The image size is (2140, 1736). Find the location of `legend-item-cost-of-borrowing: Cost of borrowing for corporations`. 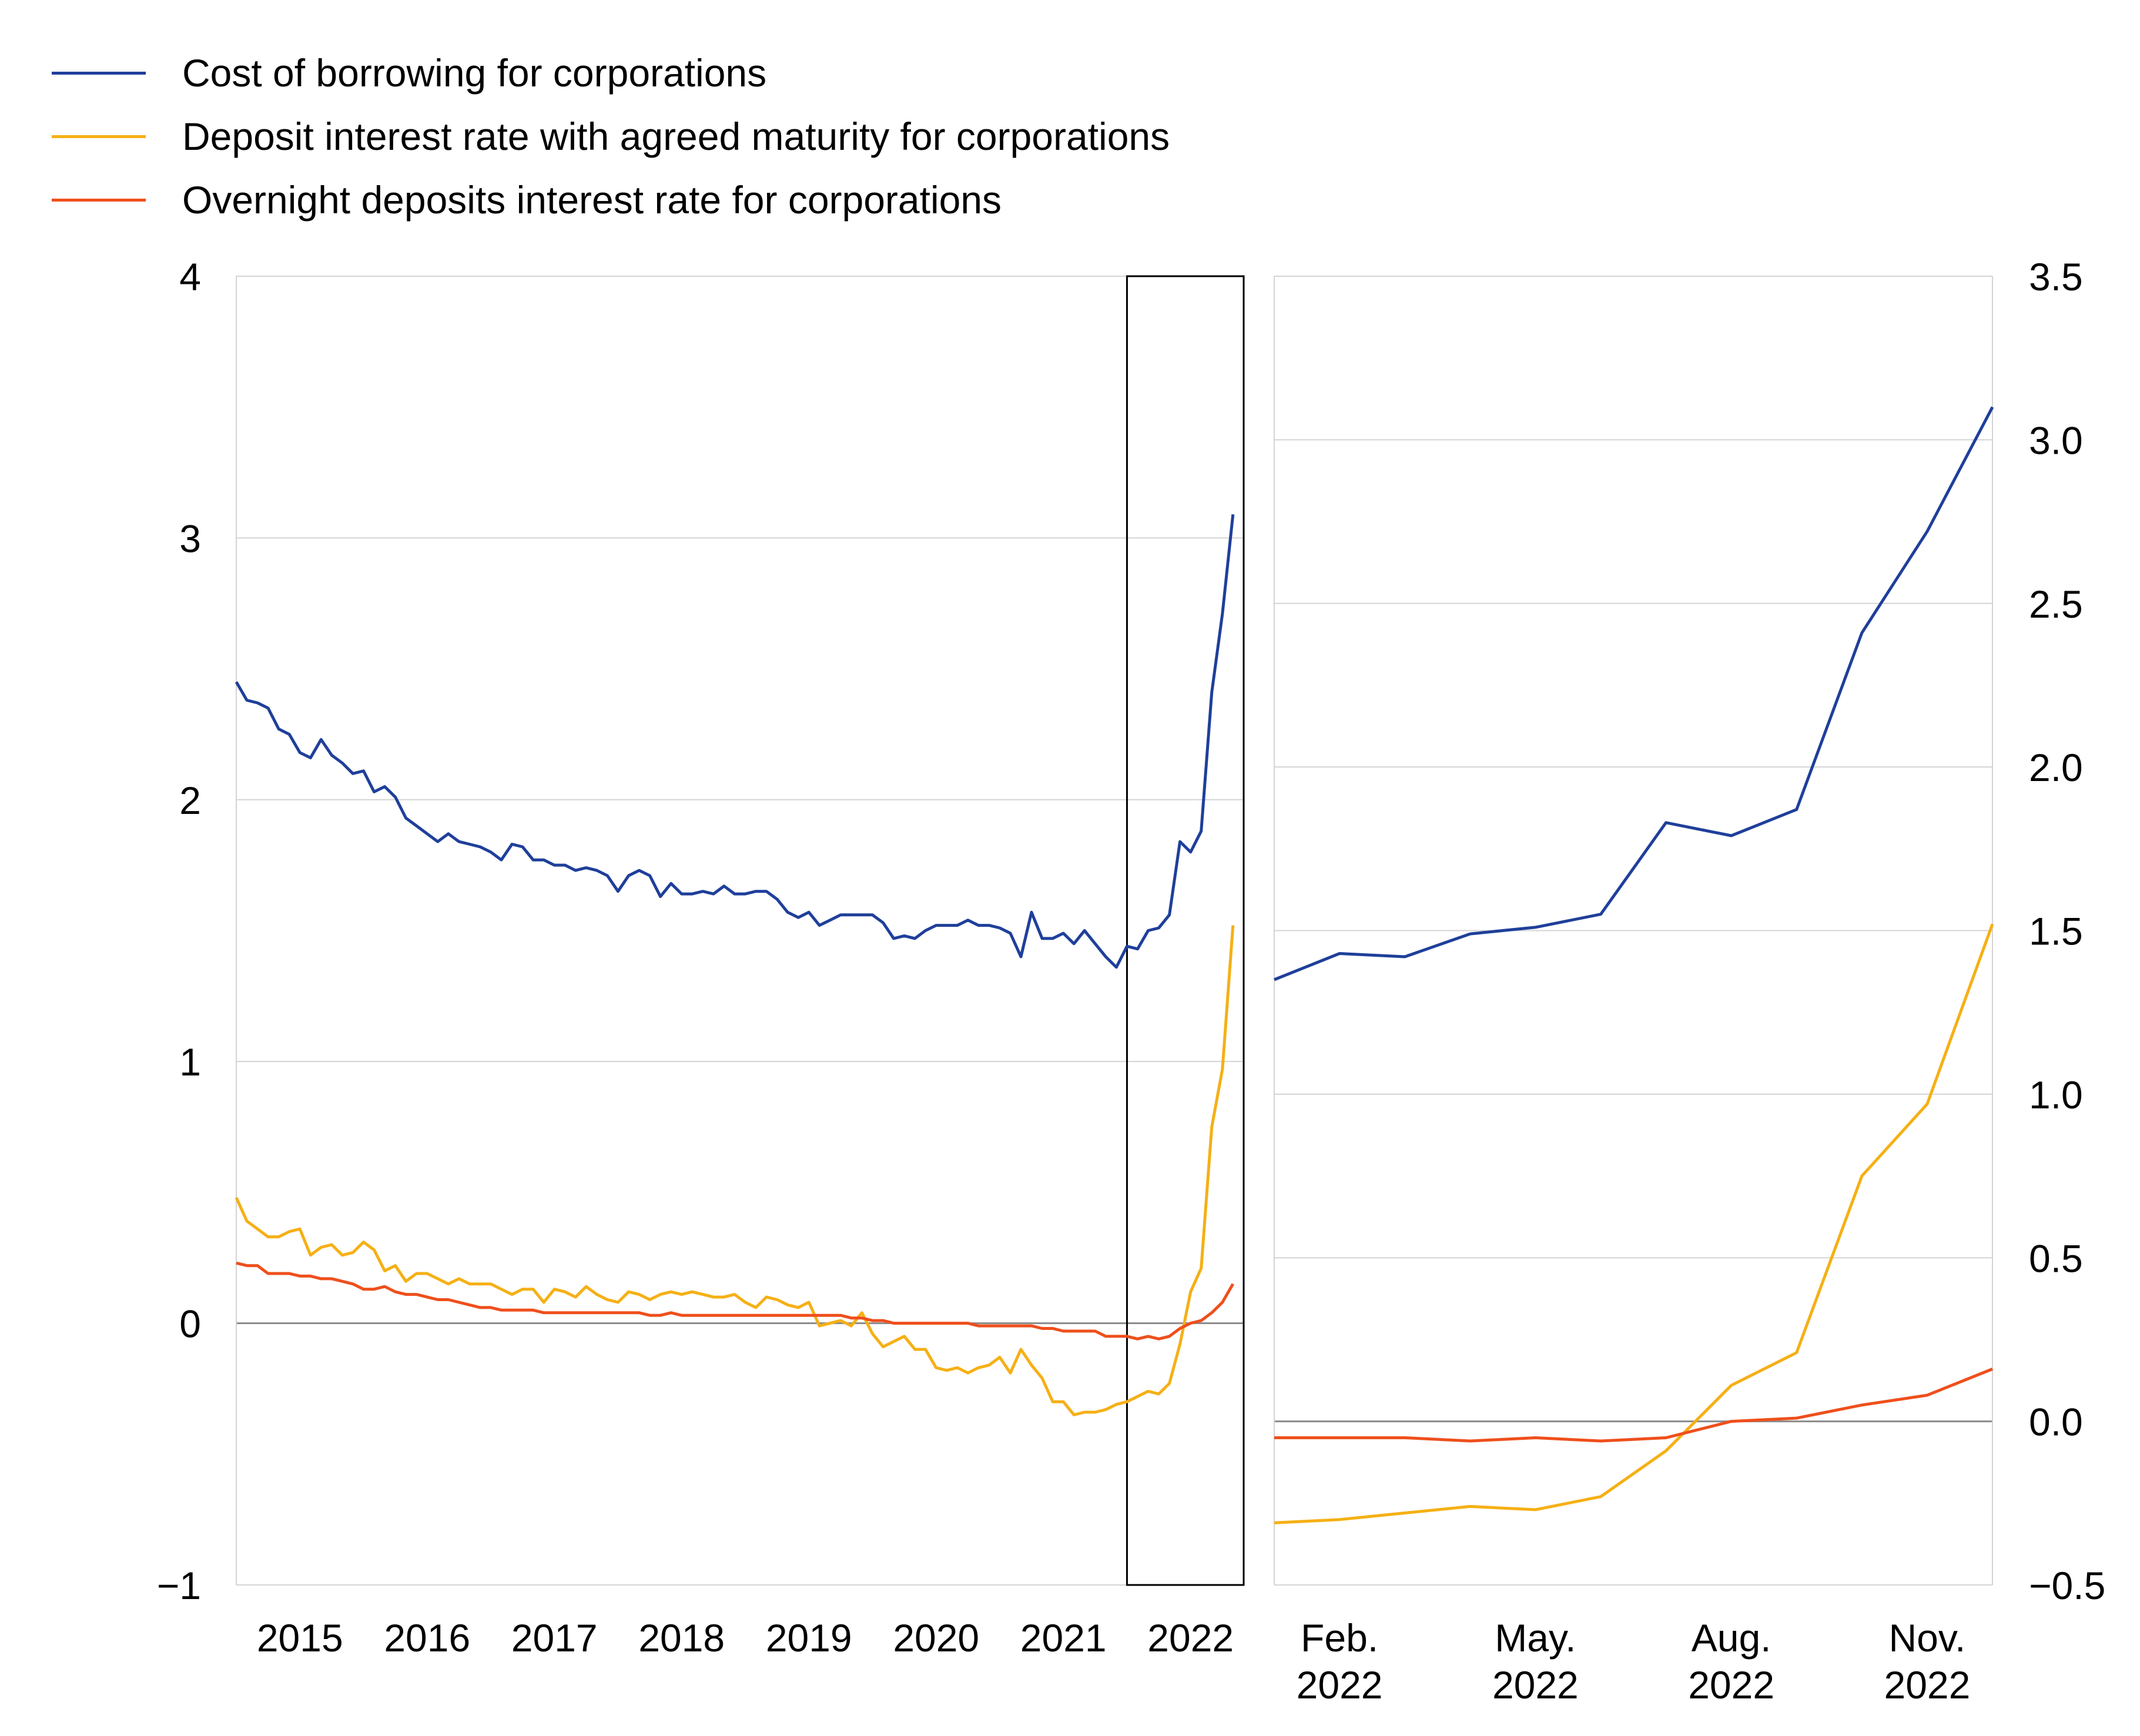

legend-item-cost-of-borrowing: Cost of borrowing for corporations is located at coordinates (611, 73).